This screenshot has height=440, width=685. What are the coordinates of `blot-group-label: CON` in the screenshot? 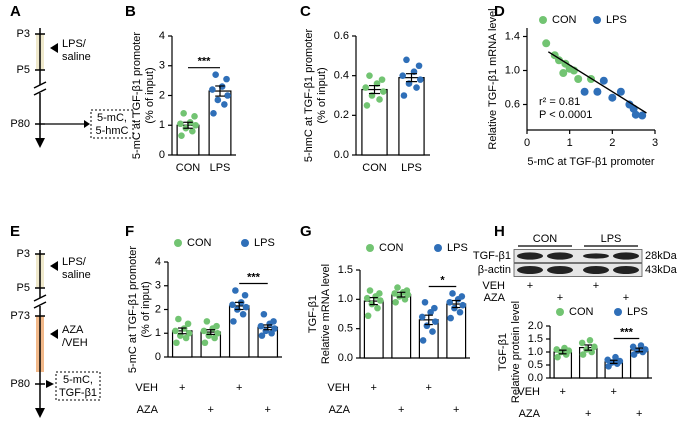 It's located at (545, 239).